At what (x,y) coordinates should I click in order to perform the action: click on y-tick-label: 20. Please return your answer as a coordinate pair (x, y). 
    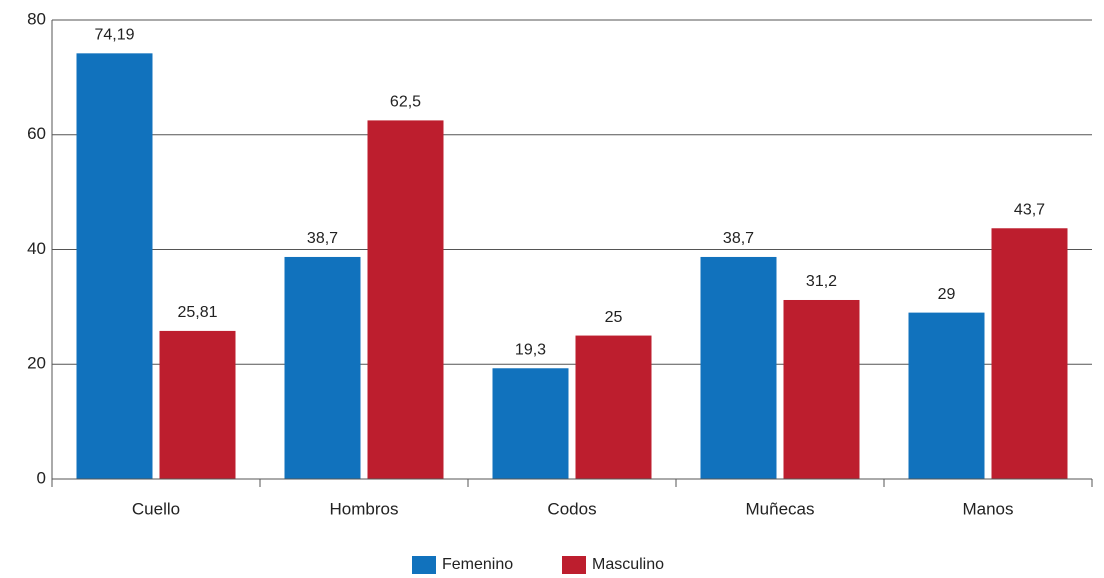
    Looking at the image, I should click on (36, 363).